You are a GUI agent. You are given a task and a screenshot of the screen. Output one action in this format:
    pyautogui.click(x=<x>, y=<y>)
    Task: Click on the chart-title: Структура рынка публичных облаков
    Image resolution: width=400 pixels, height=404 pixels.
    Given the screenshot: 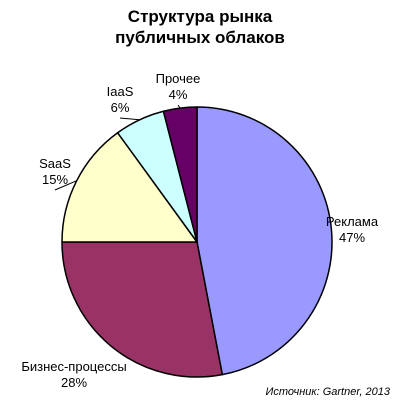 What is the action you would take?
    pyautogui.click(x=200, y=27)
    